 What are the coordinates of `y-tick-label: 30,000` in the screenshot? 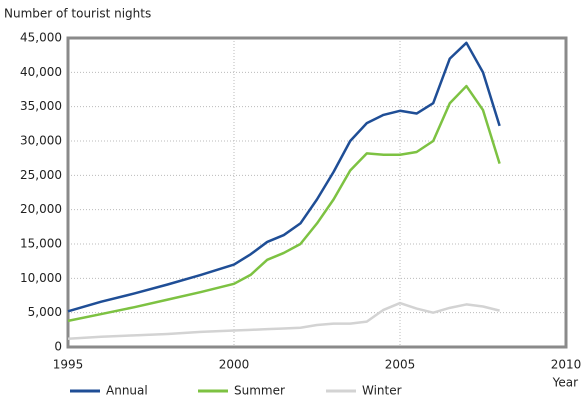 It's located at (41, 141).